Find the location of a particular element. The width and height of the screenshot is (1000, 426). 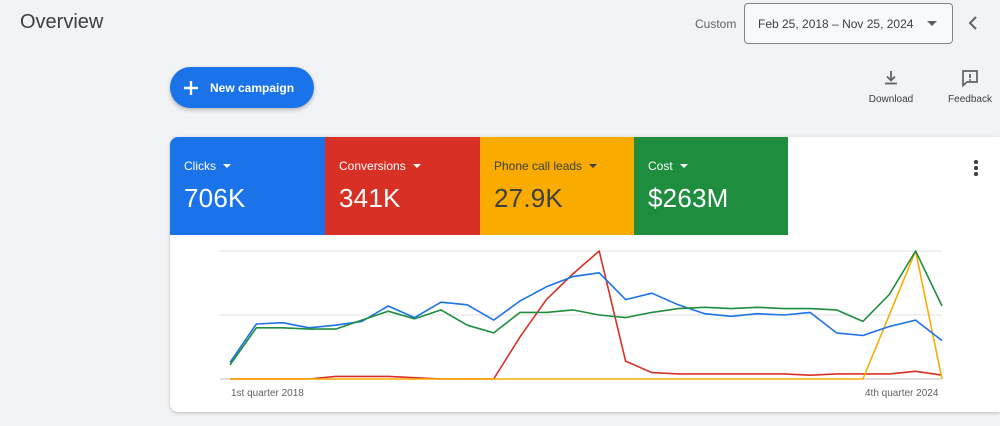

metric-clicks: Clicks 706K is located at coordinates (247, 186).